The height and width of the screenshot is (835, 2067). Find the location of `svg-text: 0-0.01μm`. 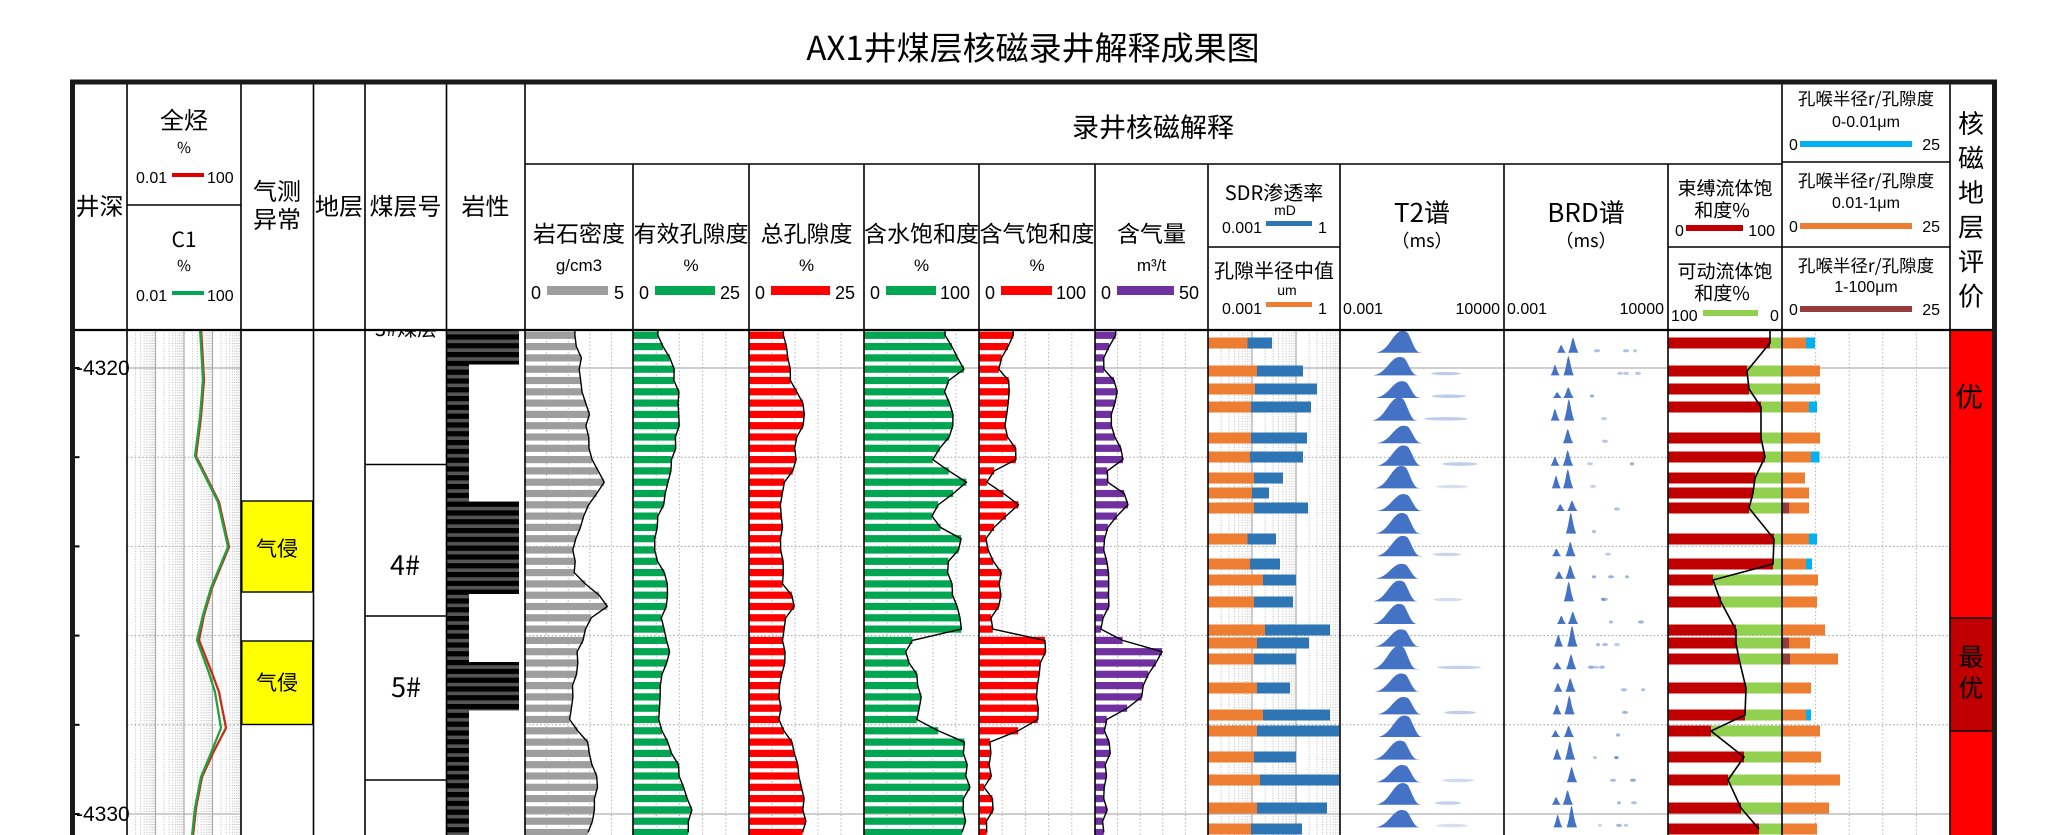

svg-text: 0-0.01μm is located at coordinates (1866, 122).